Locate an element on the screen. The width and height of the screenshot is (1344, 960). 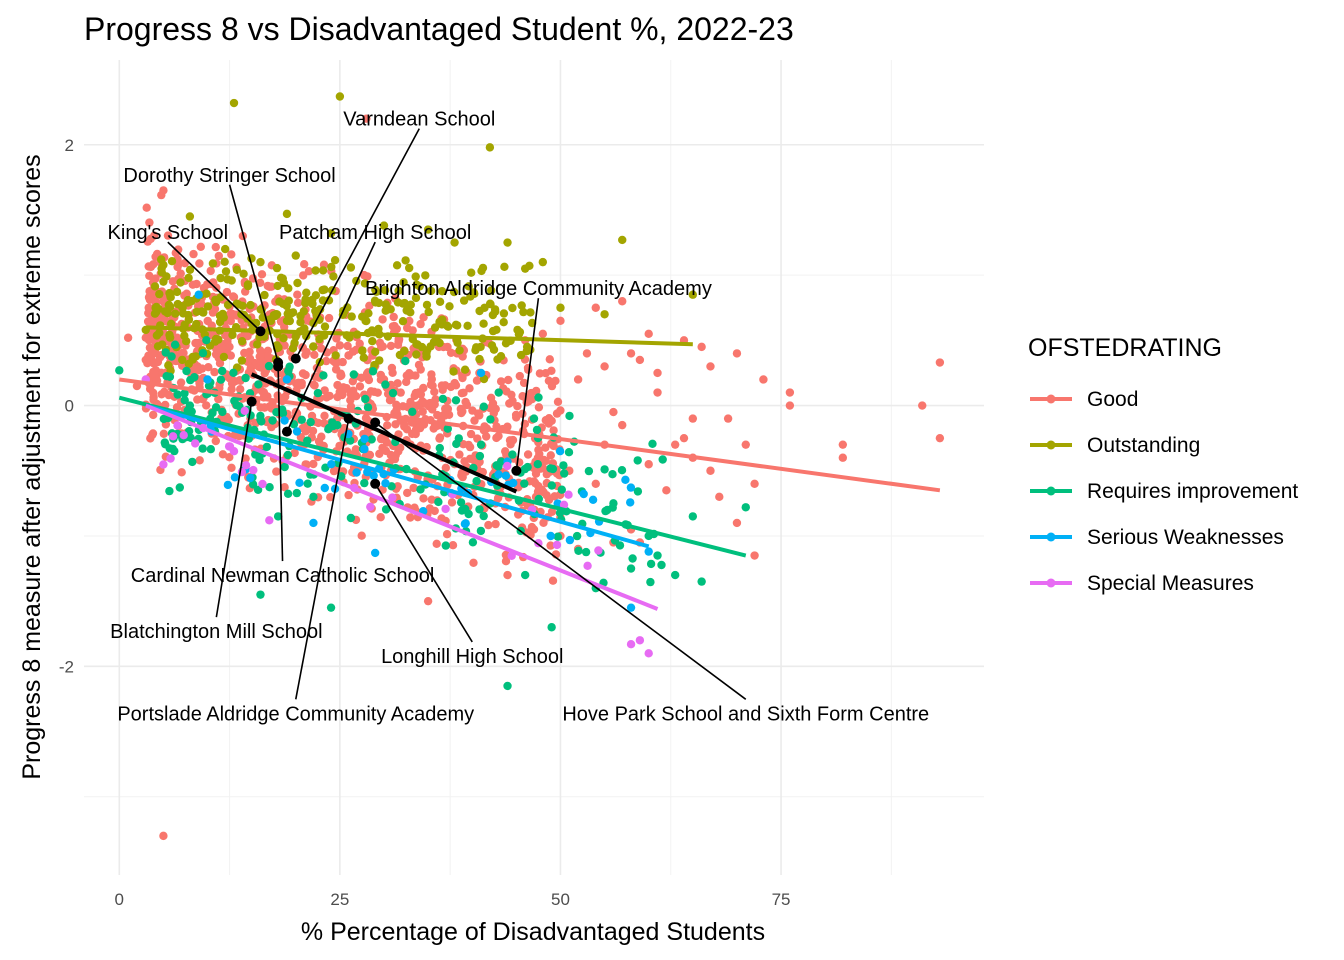
legend-label: Serious Weaknesses is located at coordinates (1185, 537).